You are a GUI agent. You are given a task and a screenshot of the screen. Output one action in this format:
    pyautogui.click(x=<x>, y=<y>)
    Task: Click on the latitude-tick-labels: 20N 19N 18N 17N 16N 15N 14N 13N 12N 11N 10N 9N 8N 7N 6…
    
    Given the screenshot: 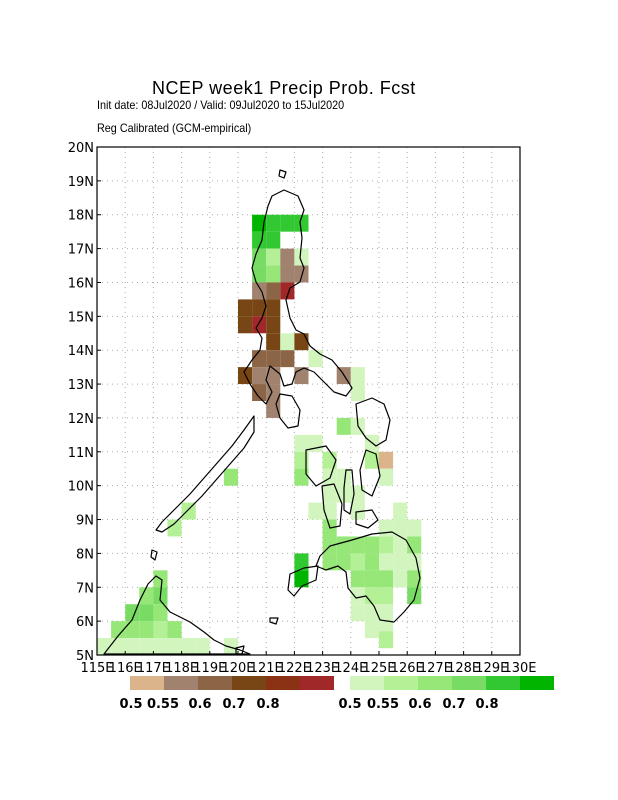 What is the action you would take?
    pyautogui.click(x=84, y=402)
    